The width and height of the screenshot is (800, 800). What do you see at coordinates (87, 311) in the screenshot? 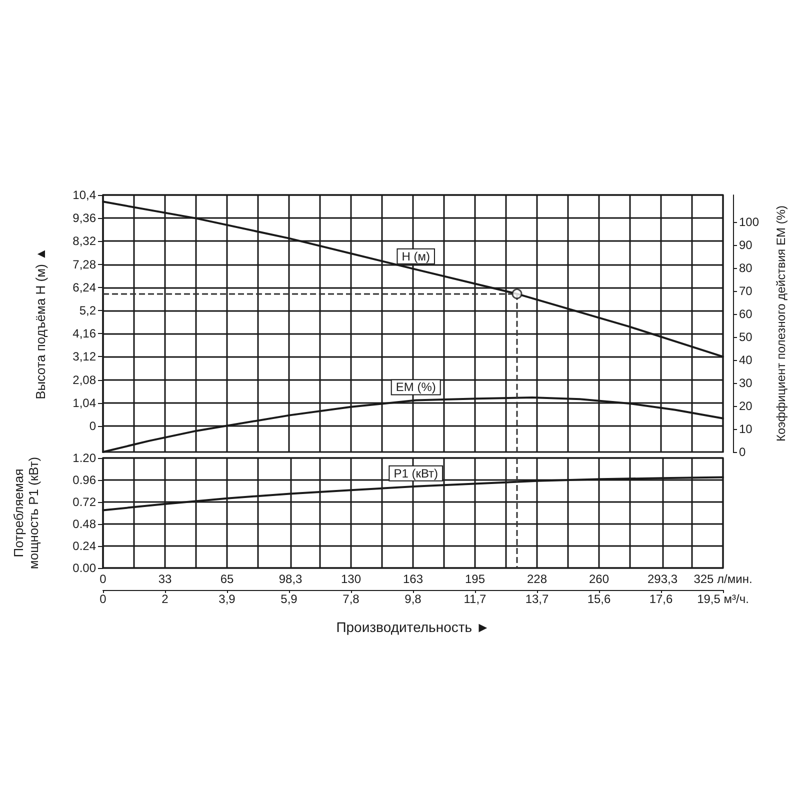
I see `y-tick-label: 5,2` at bounding box center [87, 311].